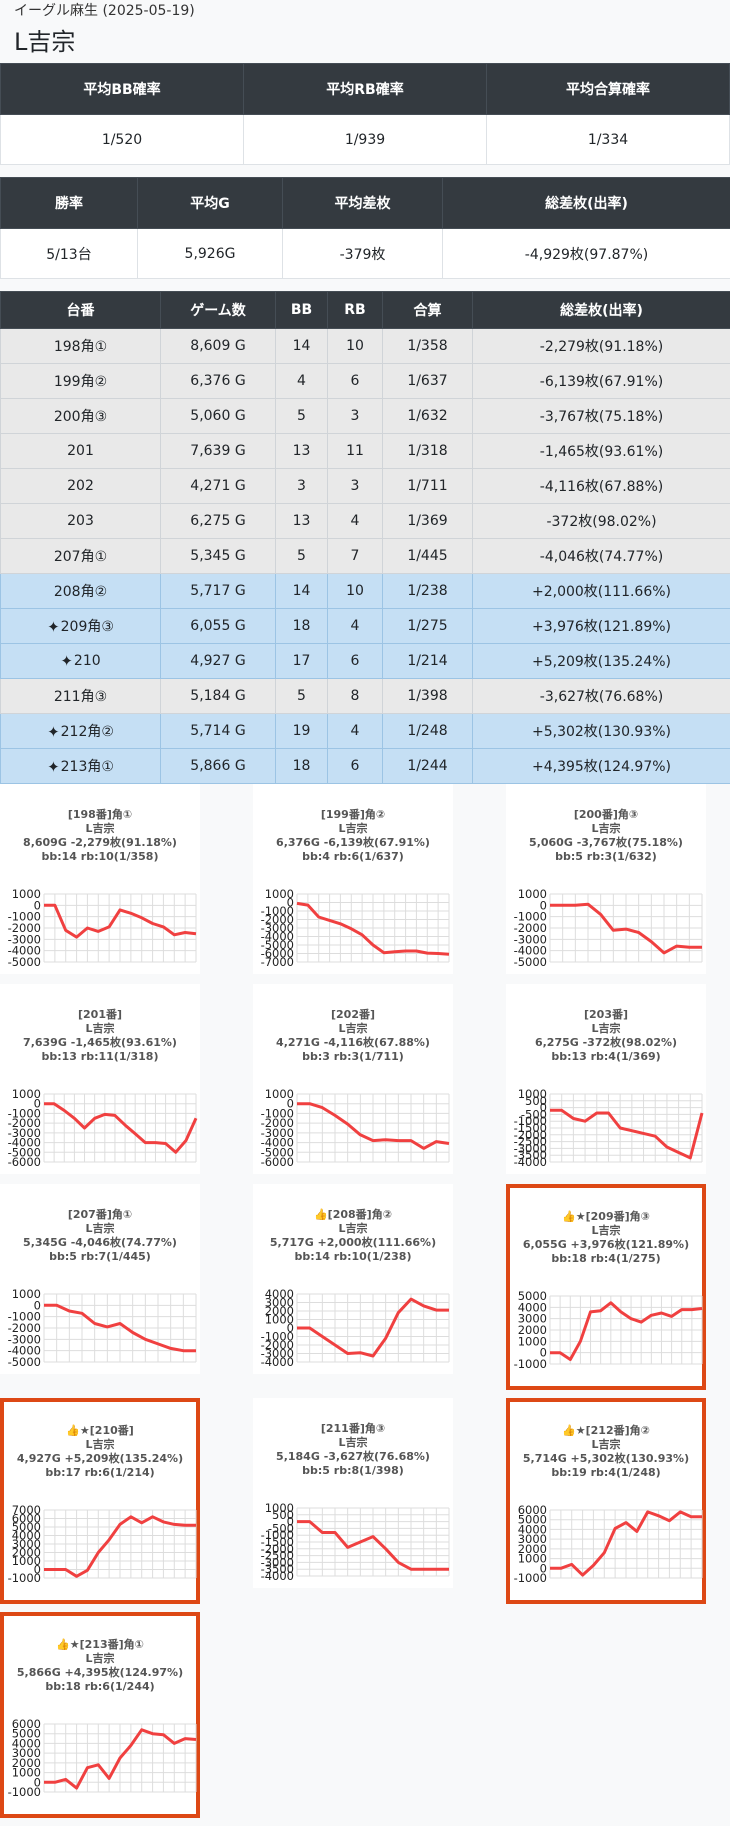  Describe the element at coordinates (277, 1345) in the screenshot. I see `y-tick-label: -2000` at that location.